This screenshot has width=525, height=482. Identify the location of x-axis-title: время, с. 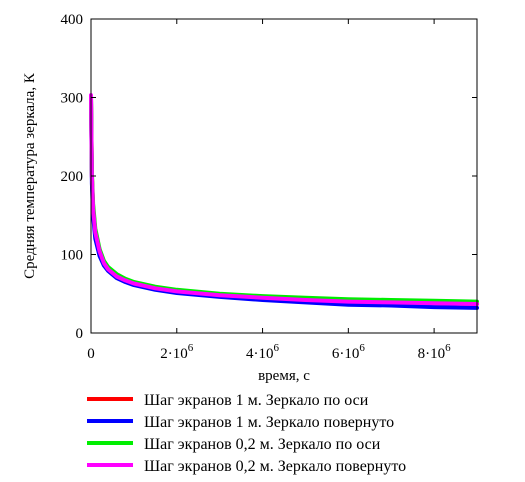
(284, 376).